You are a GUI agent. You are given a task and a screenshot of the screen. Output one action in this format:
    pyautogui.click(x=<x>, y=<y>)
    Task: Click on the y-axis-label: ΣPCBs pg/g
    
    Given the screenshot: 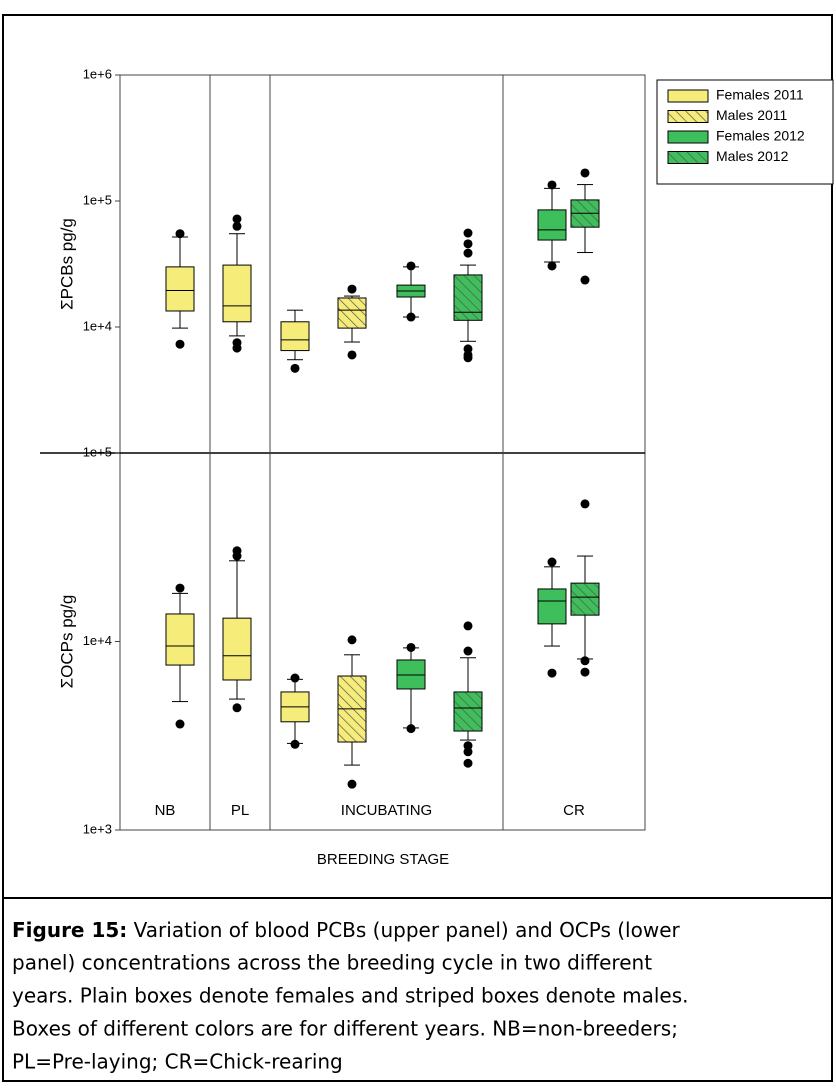 What is the action you would take?
    pyautogui.click(x=66, y=264)
    